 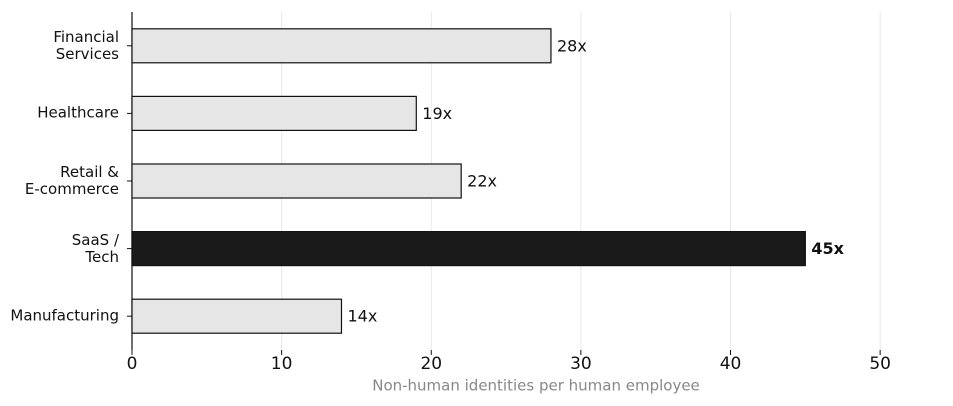 I want to click on value-label: 28x, so click(x=572, y=45).